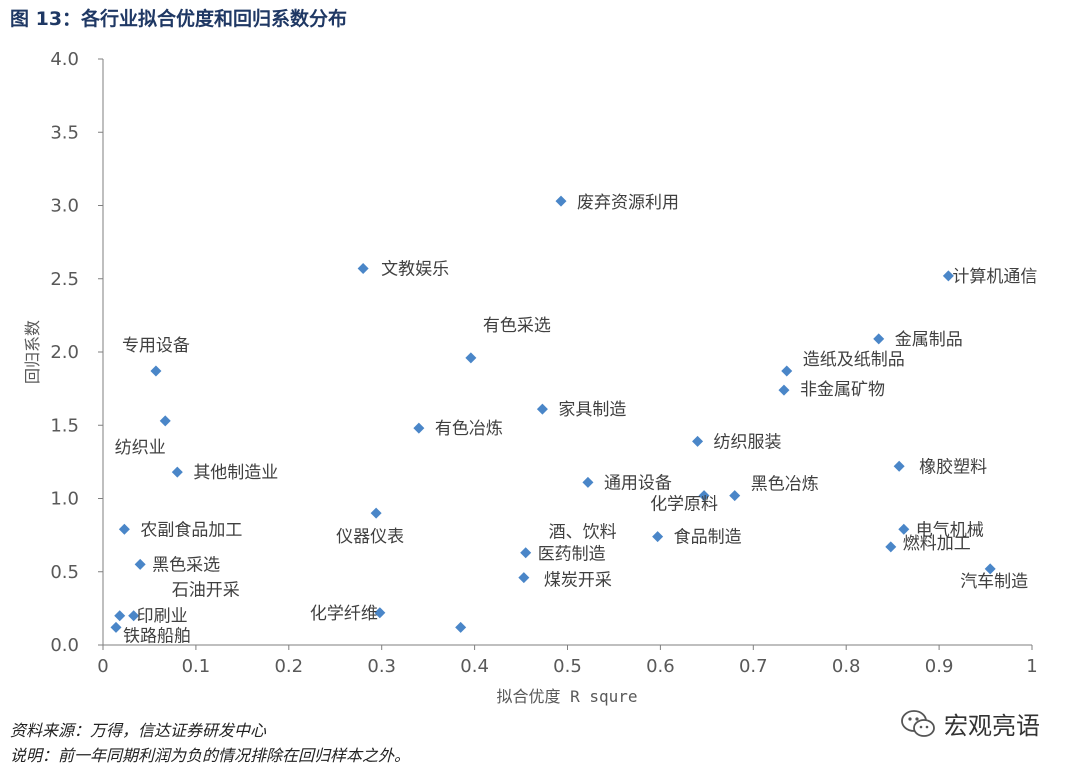 The width and height of the screenshot is (1080, 774). I want to click on x-tick-label: 0.6, so click(660, 666).